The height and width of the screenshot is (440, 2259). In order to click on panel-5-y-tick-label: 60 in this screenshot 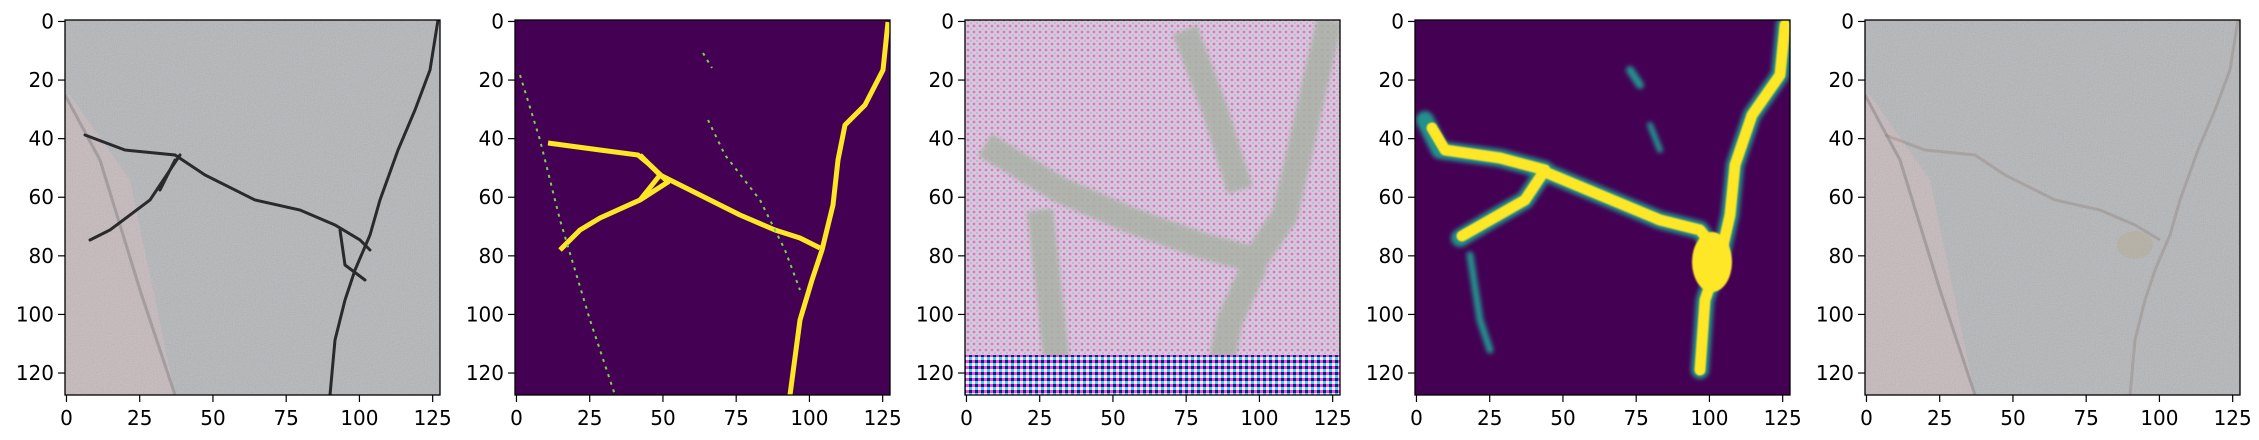, I will do `click(1841, 197)`.